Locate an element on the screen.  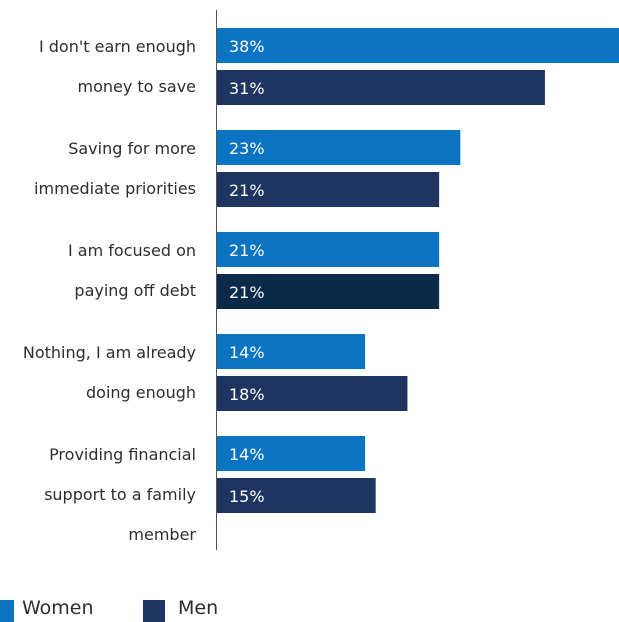
legend-label-men: Men is located at coordinates (198, 608).